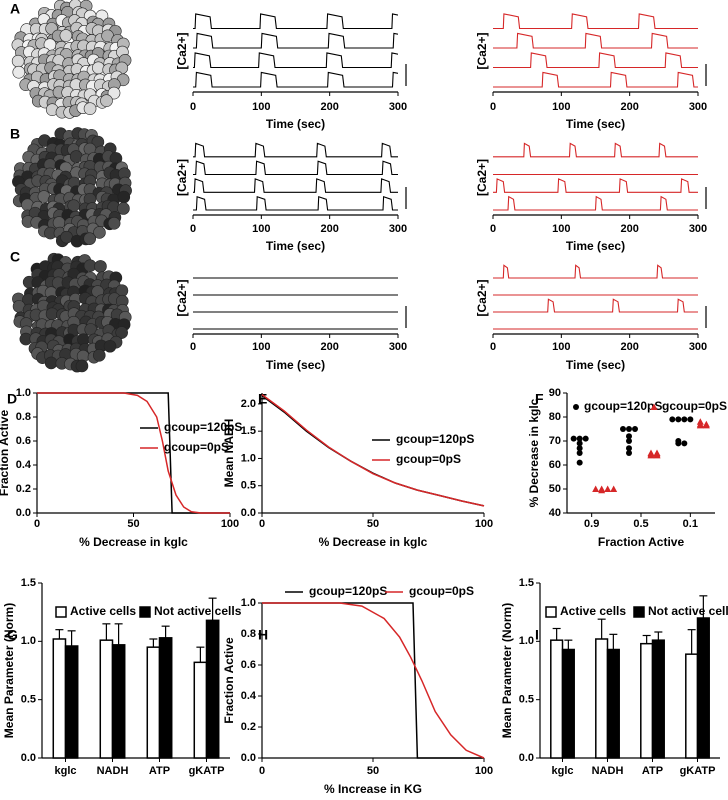 Image resolution: width=728 pixels, height=800 pixels. I want to click on y-axis-label: % Decrease in kglc, so click(534, 452).